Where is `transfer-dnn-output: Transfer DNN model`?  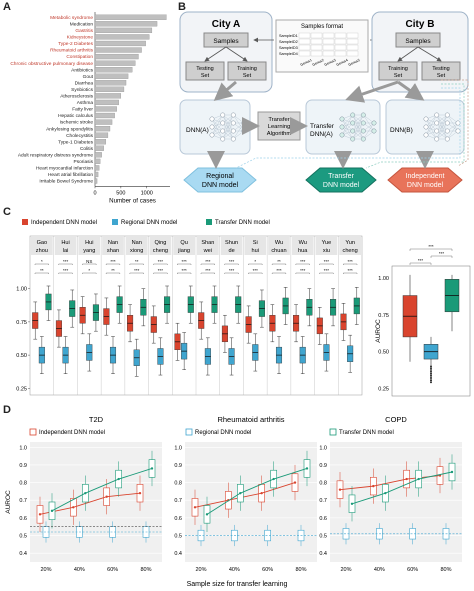
transfer-dnn-output: Transfer DNN model is located at coordinates (341, 180).